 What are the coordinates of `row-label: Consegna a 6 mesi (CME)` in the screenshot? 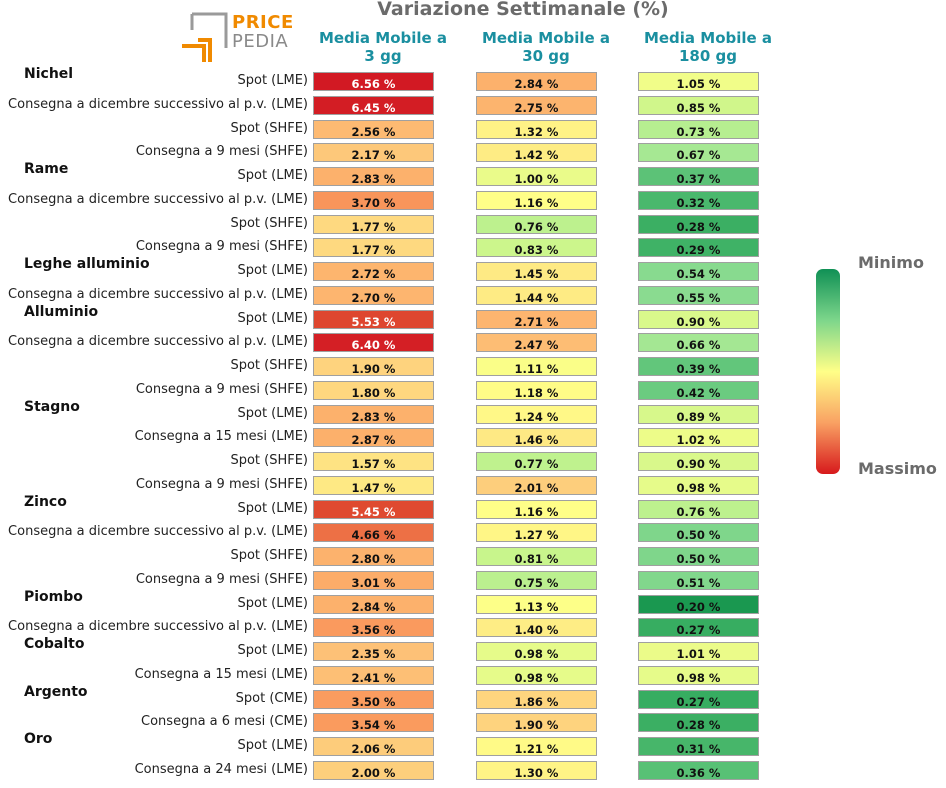 It's located at (224, 722).